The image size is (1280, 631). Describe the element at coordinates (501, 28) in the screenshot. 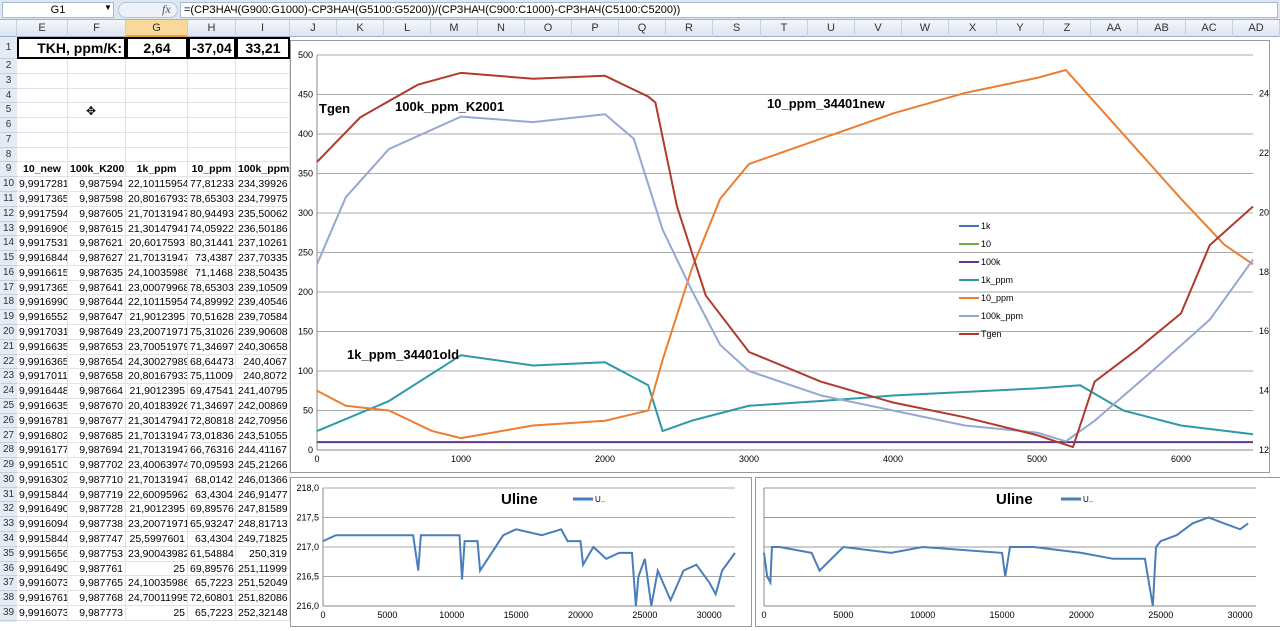

I see `column-header-N: N` at that location.